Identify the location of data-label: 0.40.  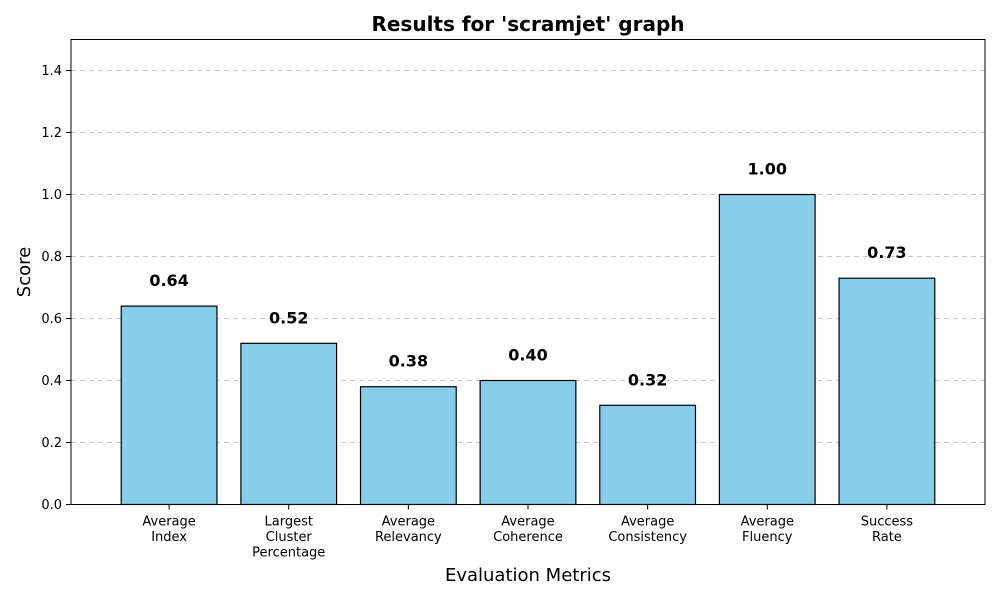
(527, 355).